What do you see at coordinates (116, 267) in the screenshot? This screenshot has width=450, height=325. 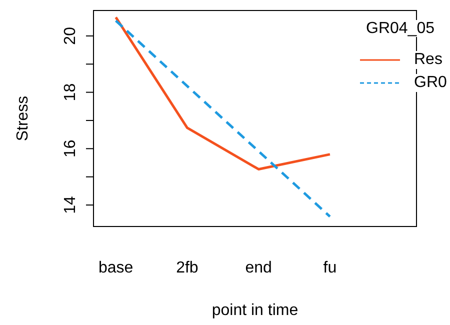 I see `x-tick-label: base` at bounding box center [116, 267].